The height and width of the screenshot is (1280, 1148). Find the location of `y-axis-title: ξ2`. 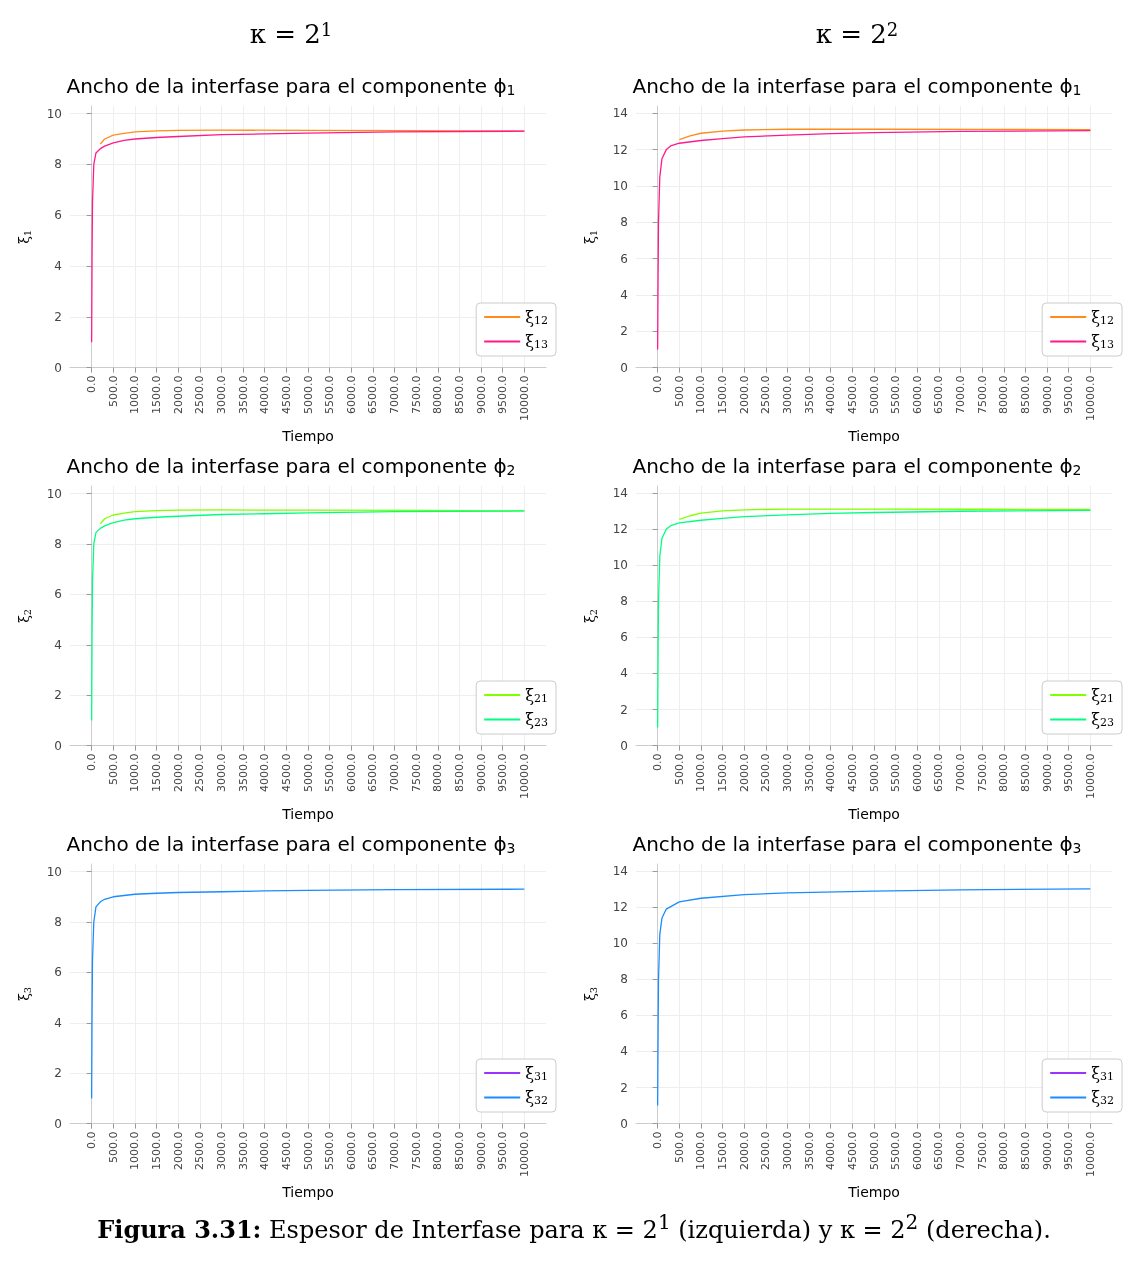

y-axis-title: ξ2 is located at coordinates (24, 615).